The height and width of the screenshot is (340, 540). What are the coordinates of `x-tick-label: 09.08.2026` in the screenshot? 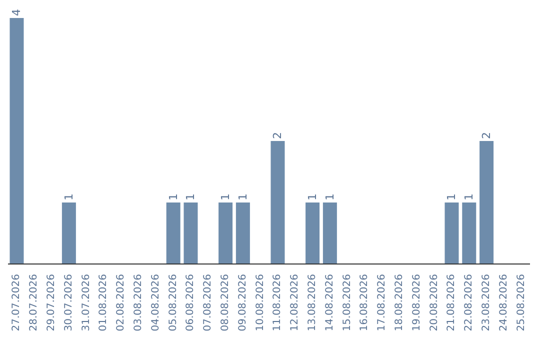 It's located at (242, 303).